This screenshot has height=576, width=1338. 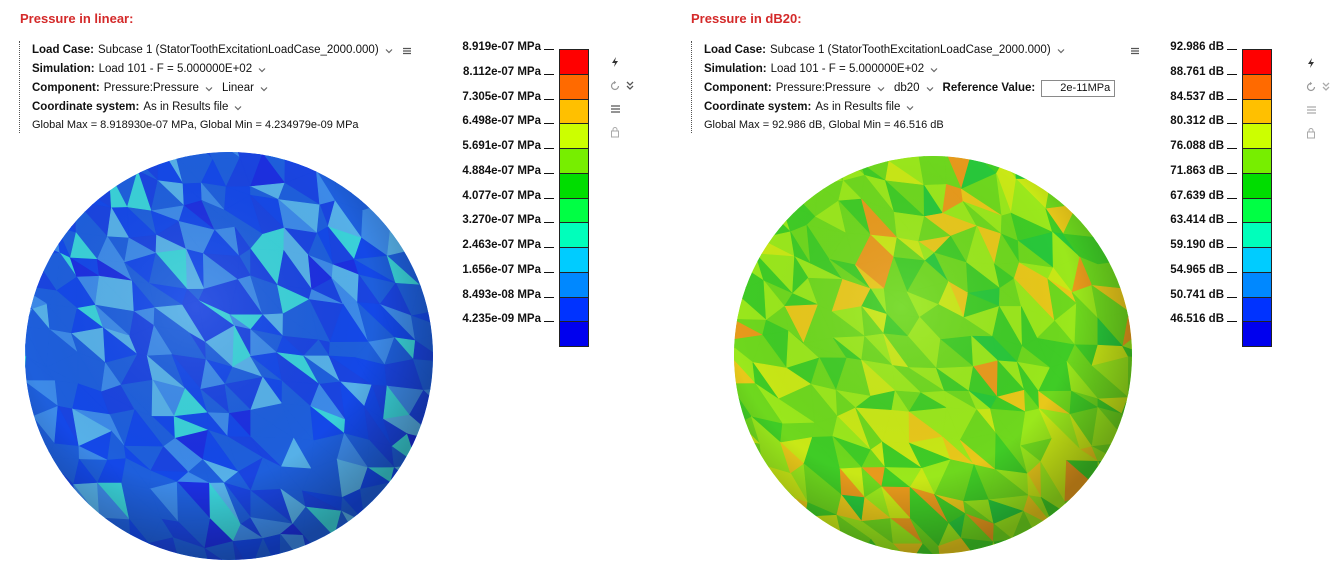 What do you see at coordinates (906, 88) in the screenshot?
I see `scale-select: db20` at bounding box center [906, 88].